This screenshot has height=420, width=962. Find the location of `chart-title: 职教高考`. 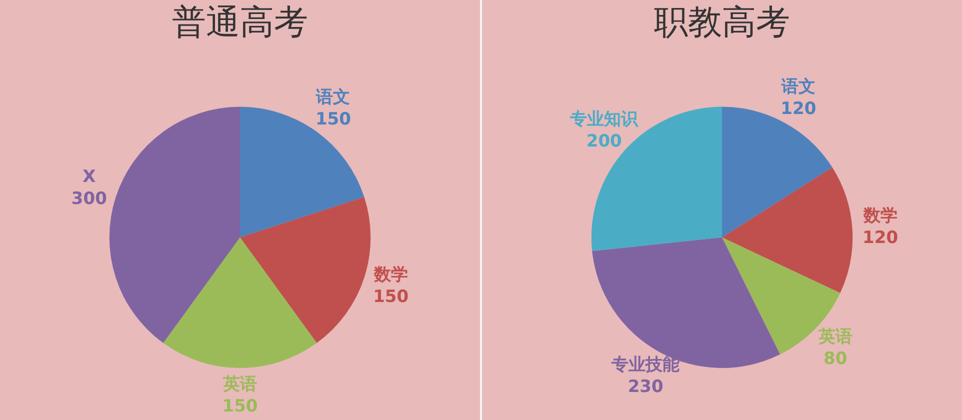

chart-title: 职教高考 is located at coordinates (722, 23).